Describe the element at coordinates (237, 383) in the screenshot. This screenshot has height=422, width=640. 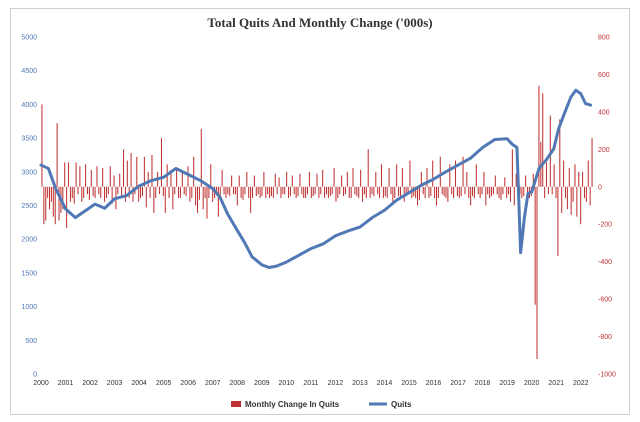
I see `x-tick-label: 2008` at that location.